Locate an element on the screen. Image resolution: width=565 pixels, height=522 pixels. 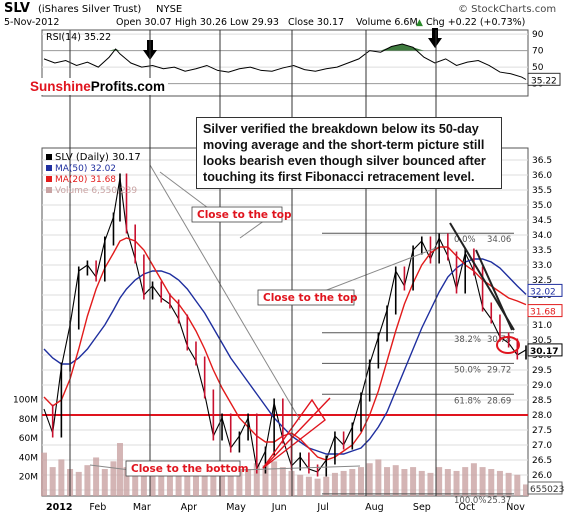
ticker-exchange: NYSE is located at coordinates (169, 9).